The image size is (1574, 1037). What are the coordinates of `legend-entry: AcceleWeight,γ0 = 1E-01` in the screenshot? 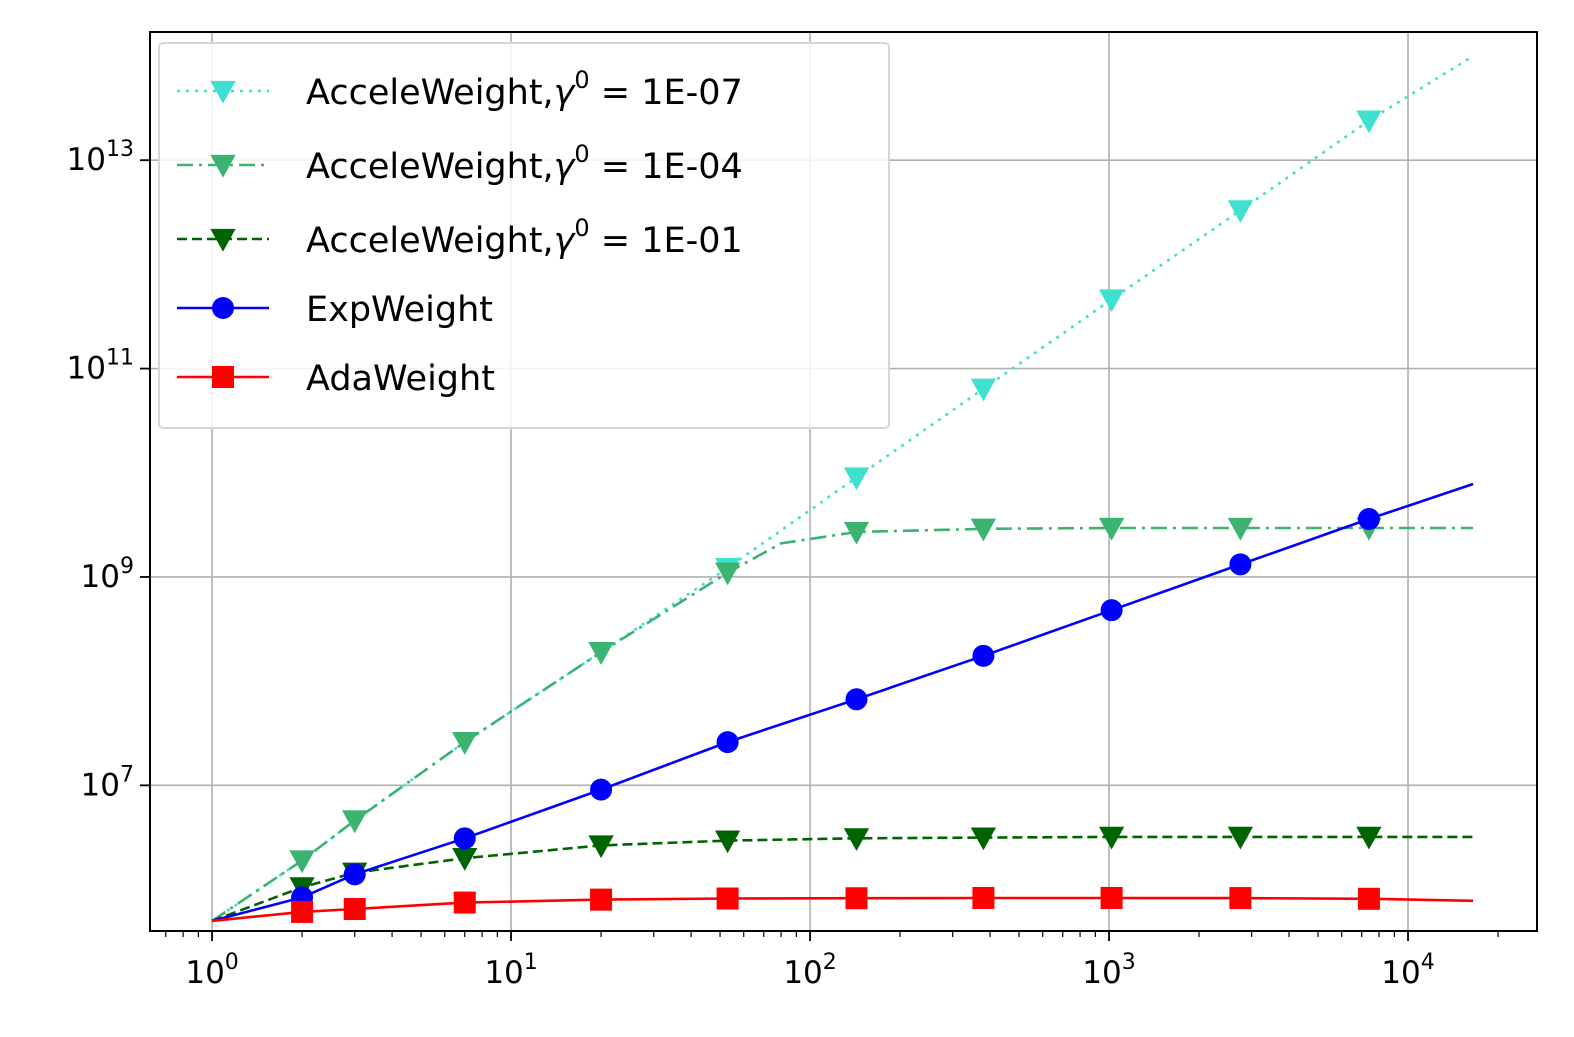 It's located at (460, 237).